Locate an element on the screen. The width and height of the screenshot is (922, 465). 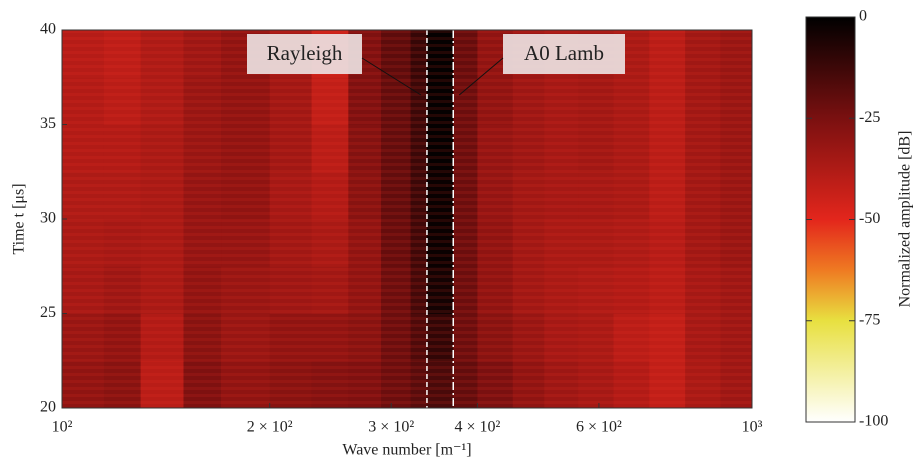
colorbar-tick-label: -100 is located at coordinates (873, 421).